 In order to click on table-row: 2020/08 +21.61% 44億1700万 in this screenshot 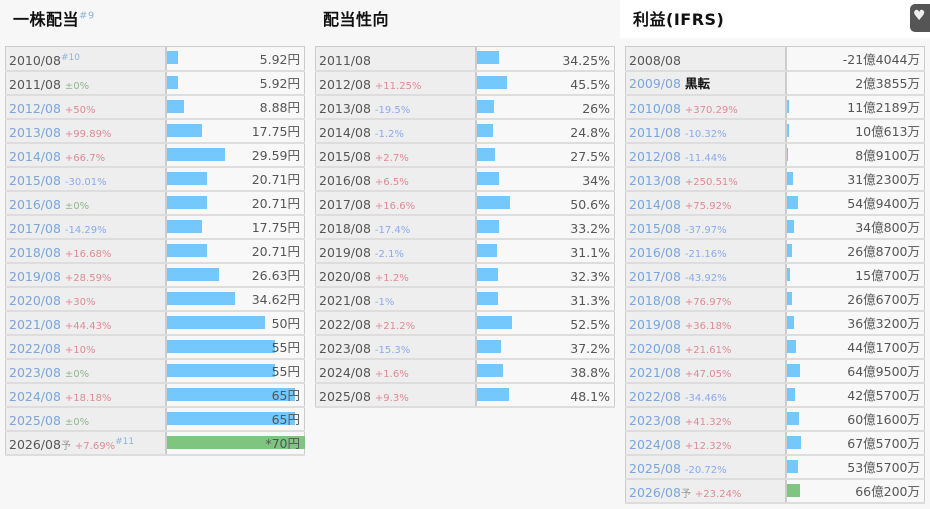, I will do `click(775, 347)`.